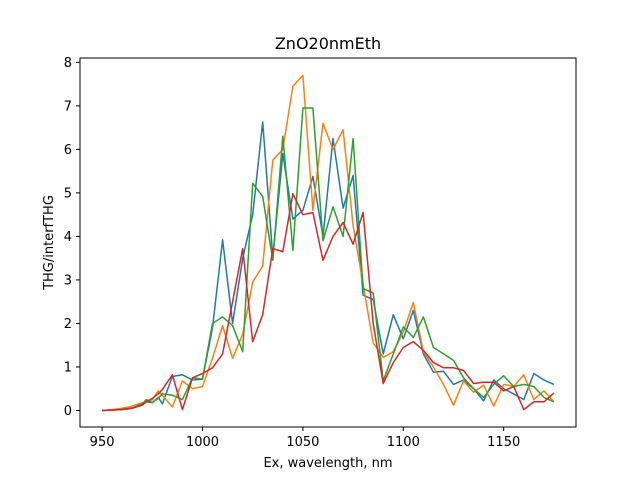  Describe the element at coordinates (49, 243) in the screenshot. I see `y-axis-label: THG/interfTHG` at that location.